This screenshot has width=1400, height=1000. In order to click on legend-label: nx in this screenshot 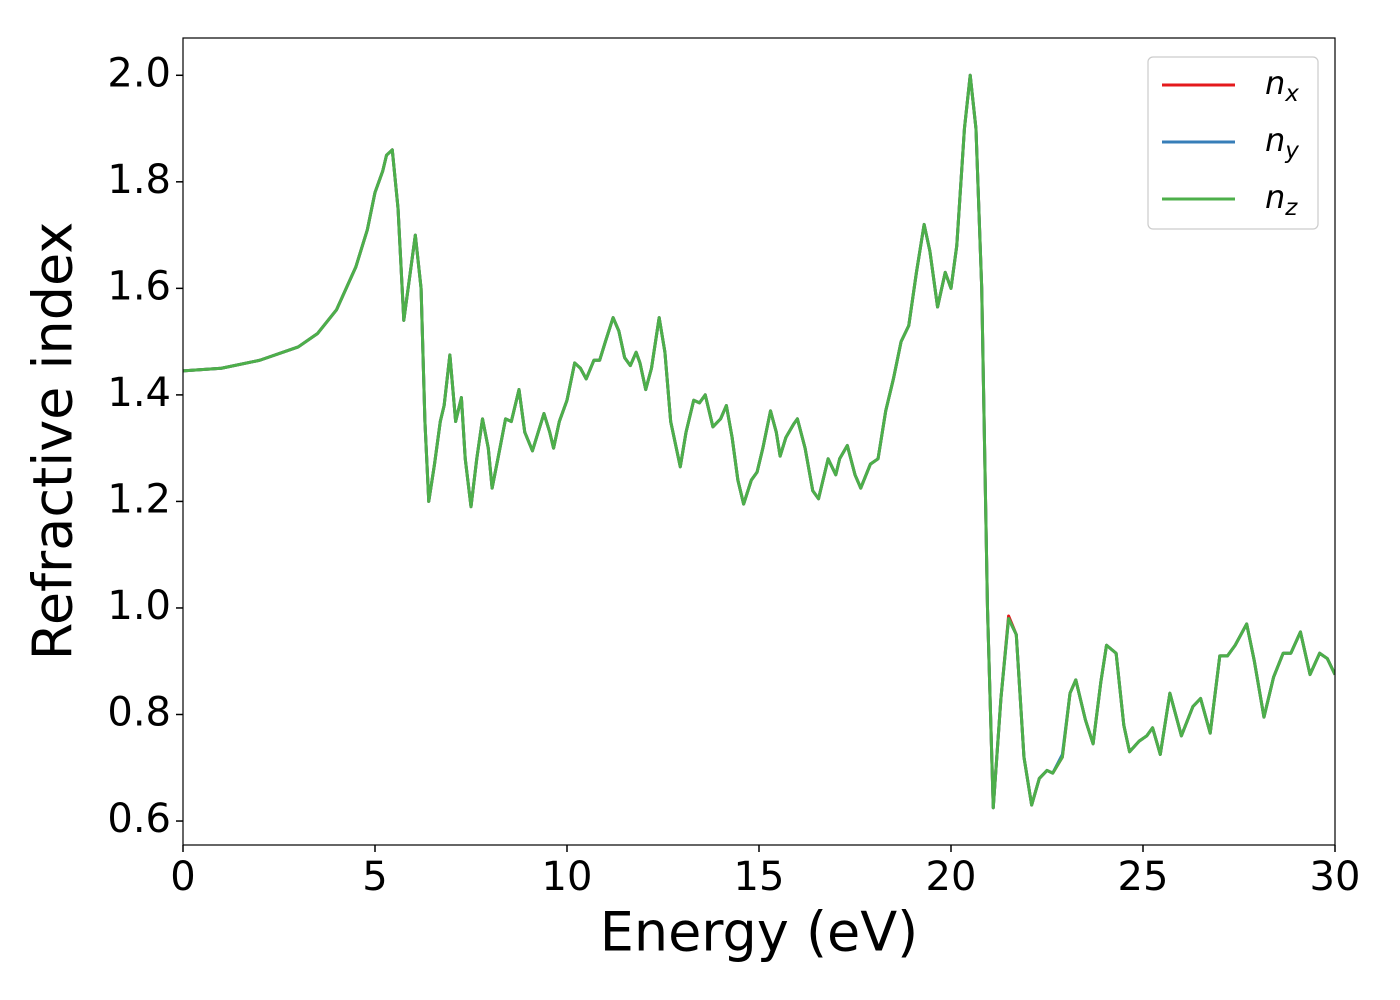, I will do `click(1282, 85)`.